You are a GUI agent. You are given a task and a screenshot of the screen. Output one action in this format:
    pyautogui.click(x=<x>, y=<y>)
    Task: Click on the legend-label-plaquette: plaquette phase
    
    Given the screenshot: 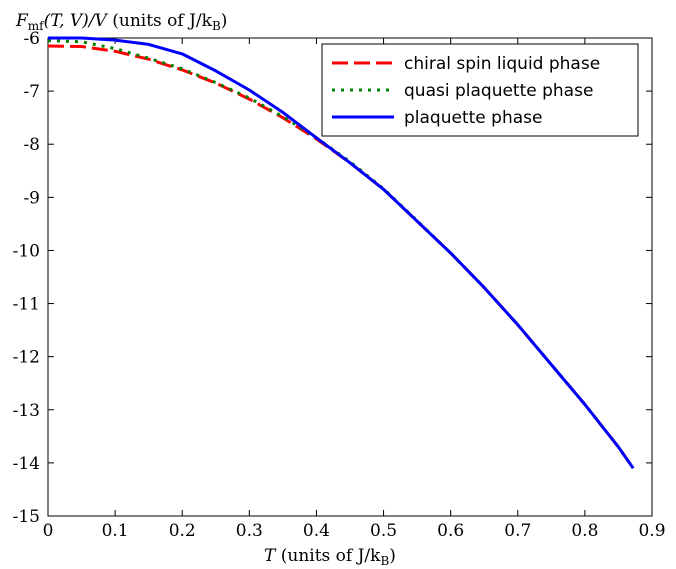 What is the action you would take?
    pyautogui.click(x=473, y=118)
    